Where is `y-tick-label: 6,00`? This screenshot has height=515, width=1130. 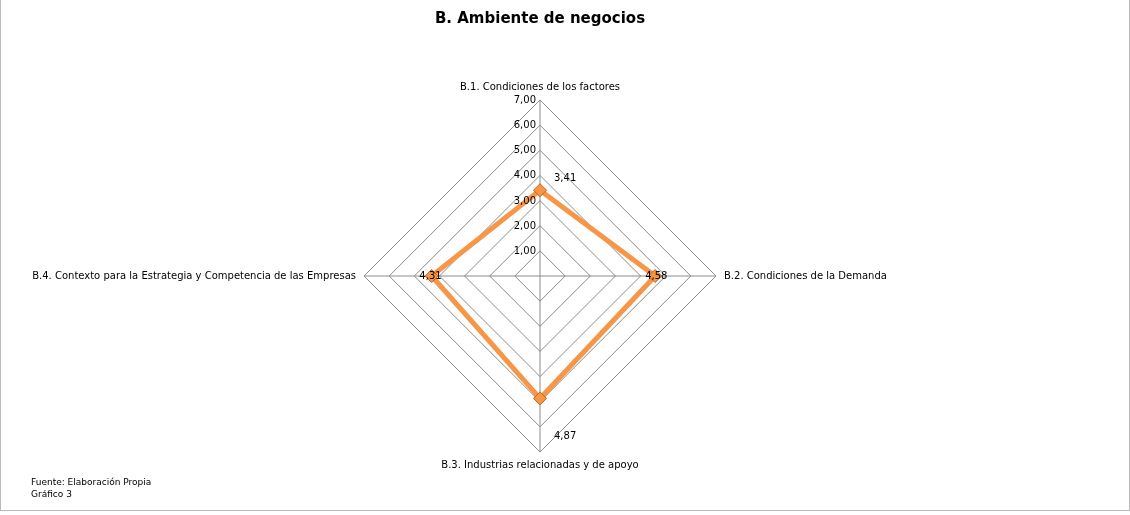
y-tick-label: 6,00 is located at coordinates (524, 125).